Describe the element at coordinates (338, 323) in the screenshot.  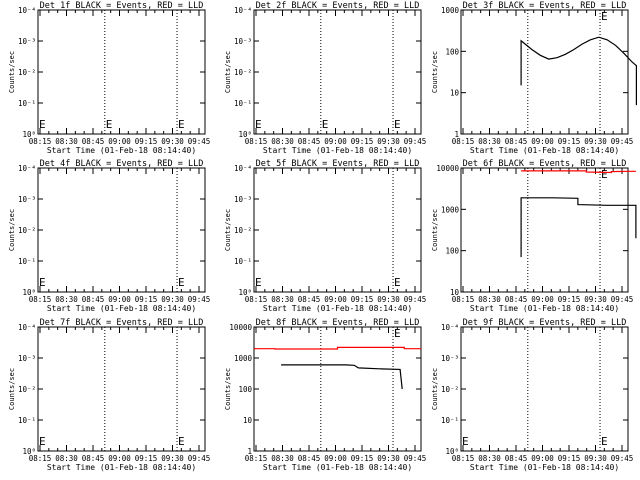
I see `panel-title: Det 8f BLACK = Events, RED = LLD` at that location.